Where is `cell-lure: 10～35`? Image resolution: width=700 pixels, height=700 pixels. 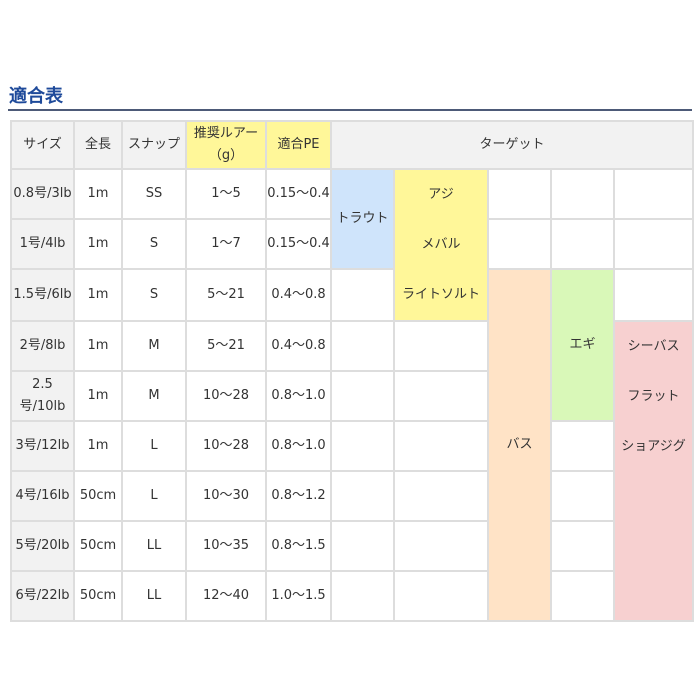
cell-lure: 10～35 is located at coordinates (226, 546).